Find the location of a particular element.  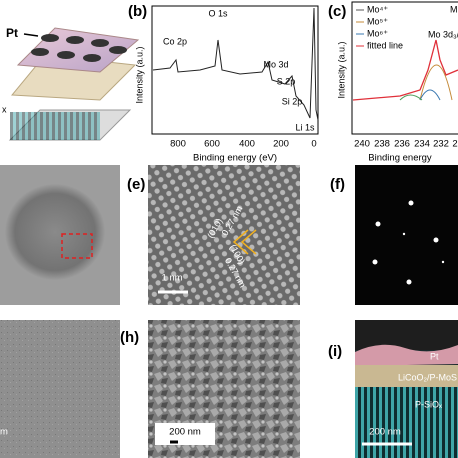

side-label: x is located at coordinates (4, 109).